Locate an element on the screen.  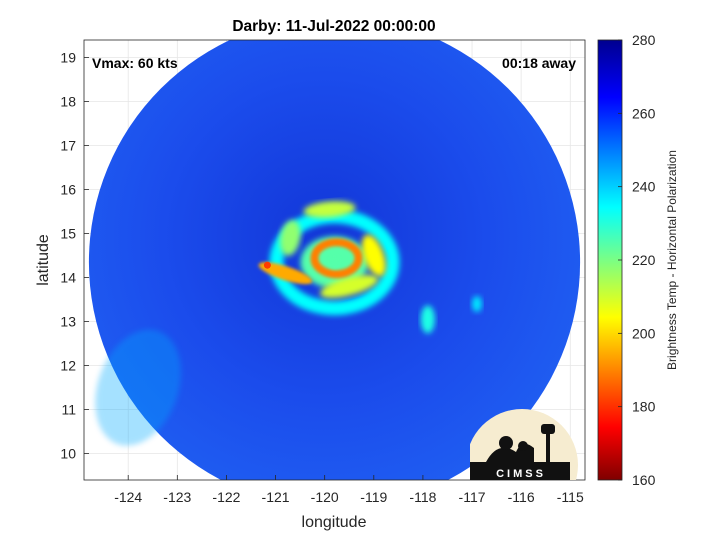
x-ticks: -124 -123 -122 -121 -120 -119 -118 -117 -116 -115 is located at coordinates (349, 490).